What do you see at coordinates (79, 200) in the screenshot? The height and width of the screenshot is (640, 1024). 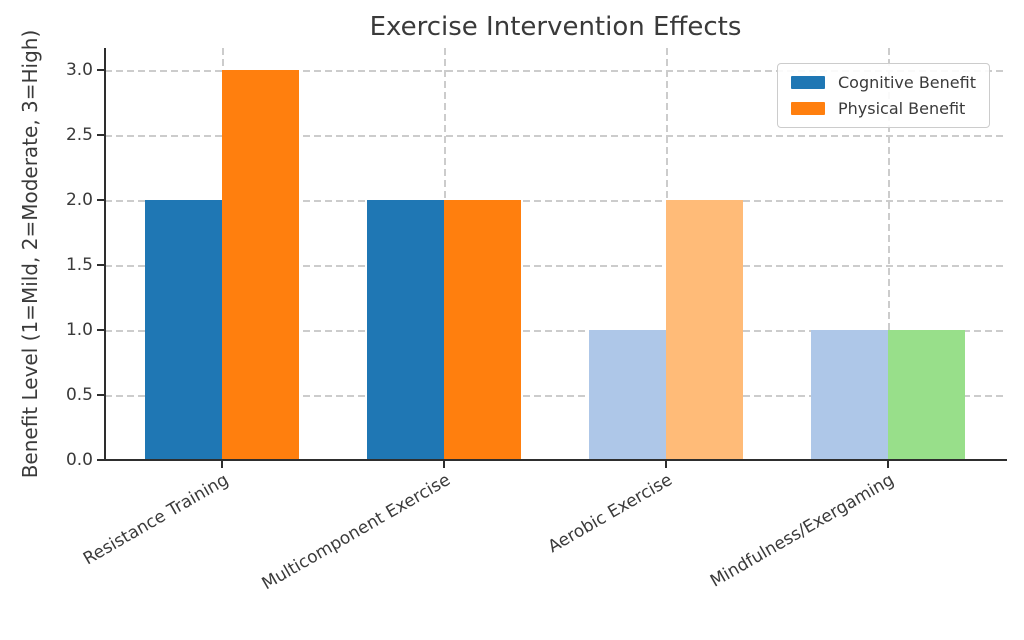 I see `y-tick-label-2.0: 2.0` at bounding box center [79, 200].